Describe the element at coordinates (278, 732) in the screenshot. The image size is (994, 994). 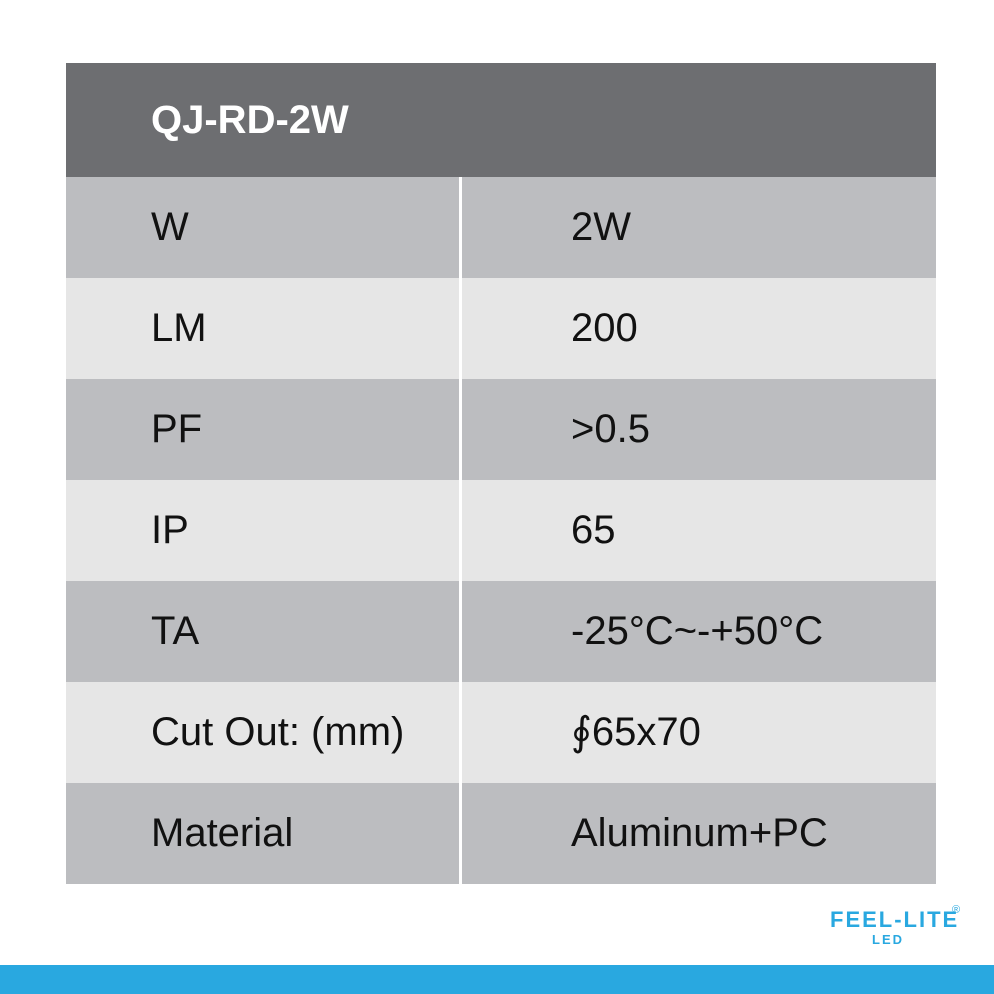
I see `spec-label: Cut Out: (mm)` at that location.